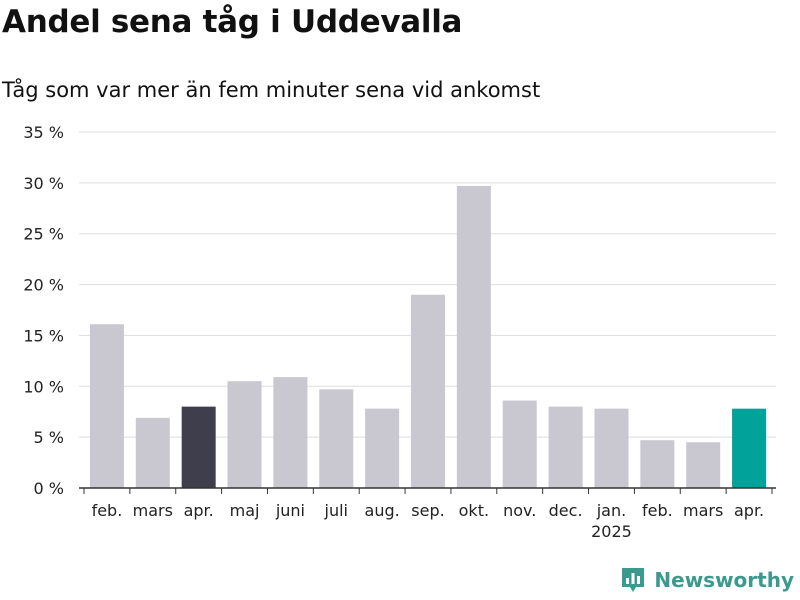 This screenshot has width=800, height=600. I want to click on x-tick-label: aug., so click(382, 510).